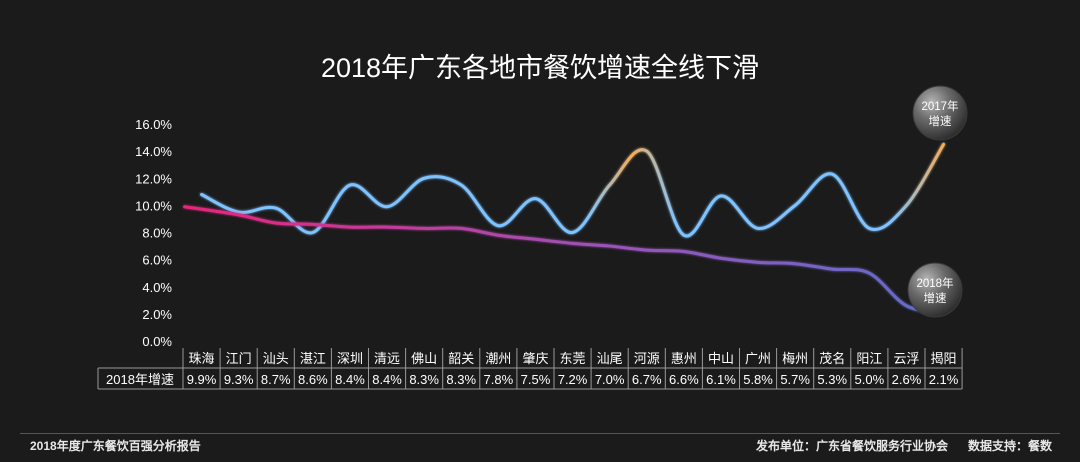 This screenshot has height=462, width=1080. Describe the element at coordinates (424, 358) in the screenshot. I see `category-label: 佛山` at that location.